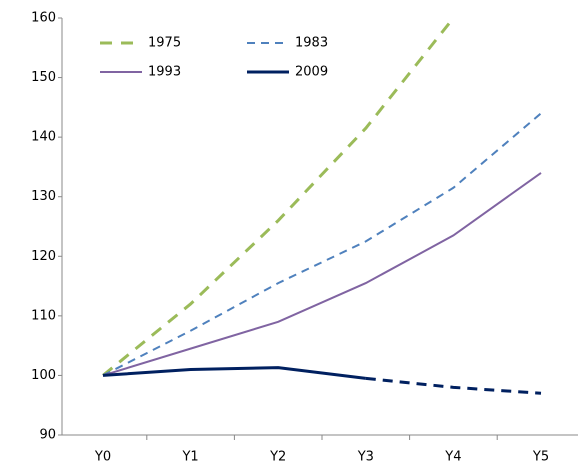 This screenshot has width=580, height=465. What do you see at coordinates (43, 315) in the screenshot?
I see `y-tick-label: 110` at bounding box center [43, 315].